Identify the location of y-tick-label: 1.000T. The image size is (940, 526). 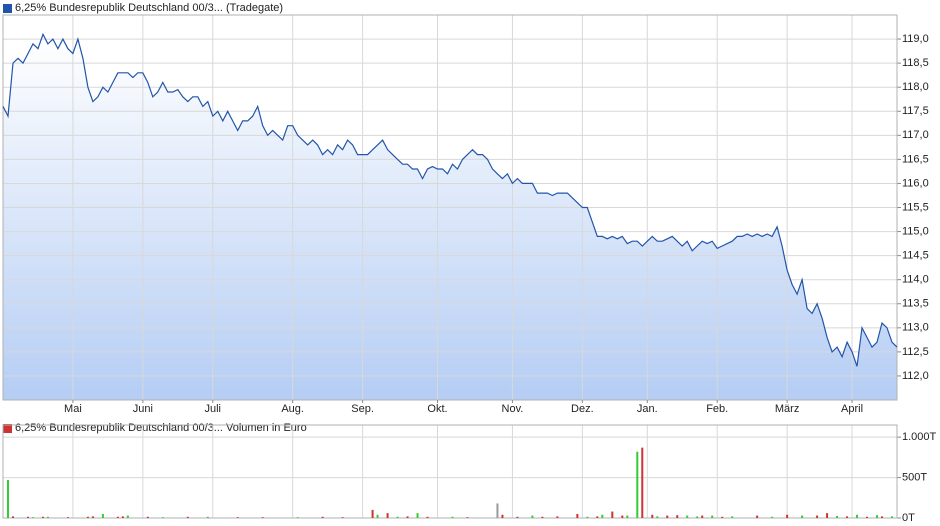
(919, 437).